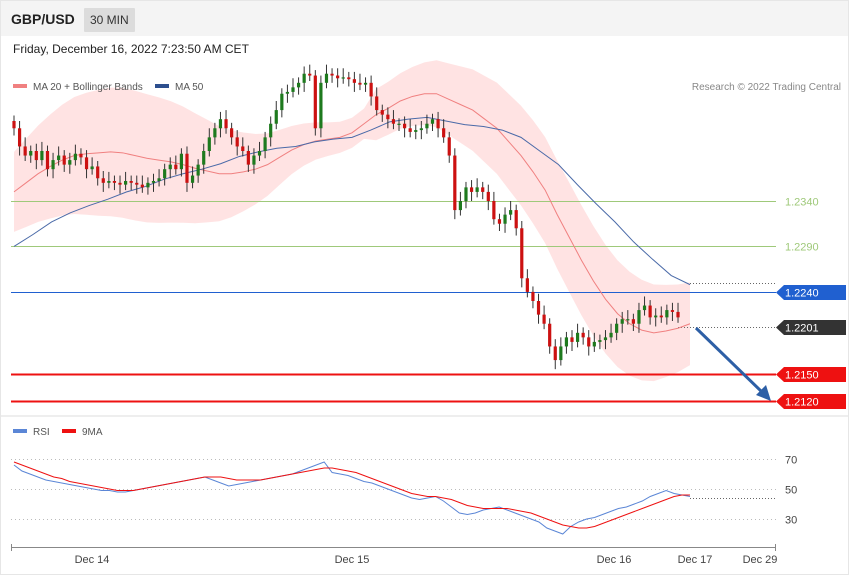  I want to click on forecast-arrow-layer, so click(732, 363).